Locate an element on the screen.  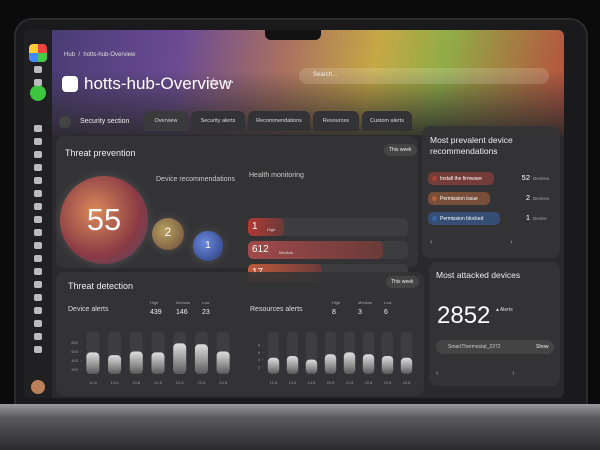
circle-value: 2 is located at coordinates (168, 233).